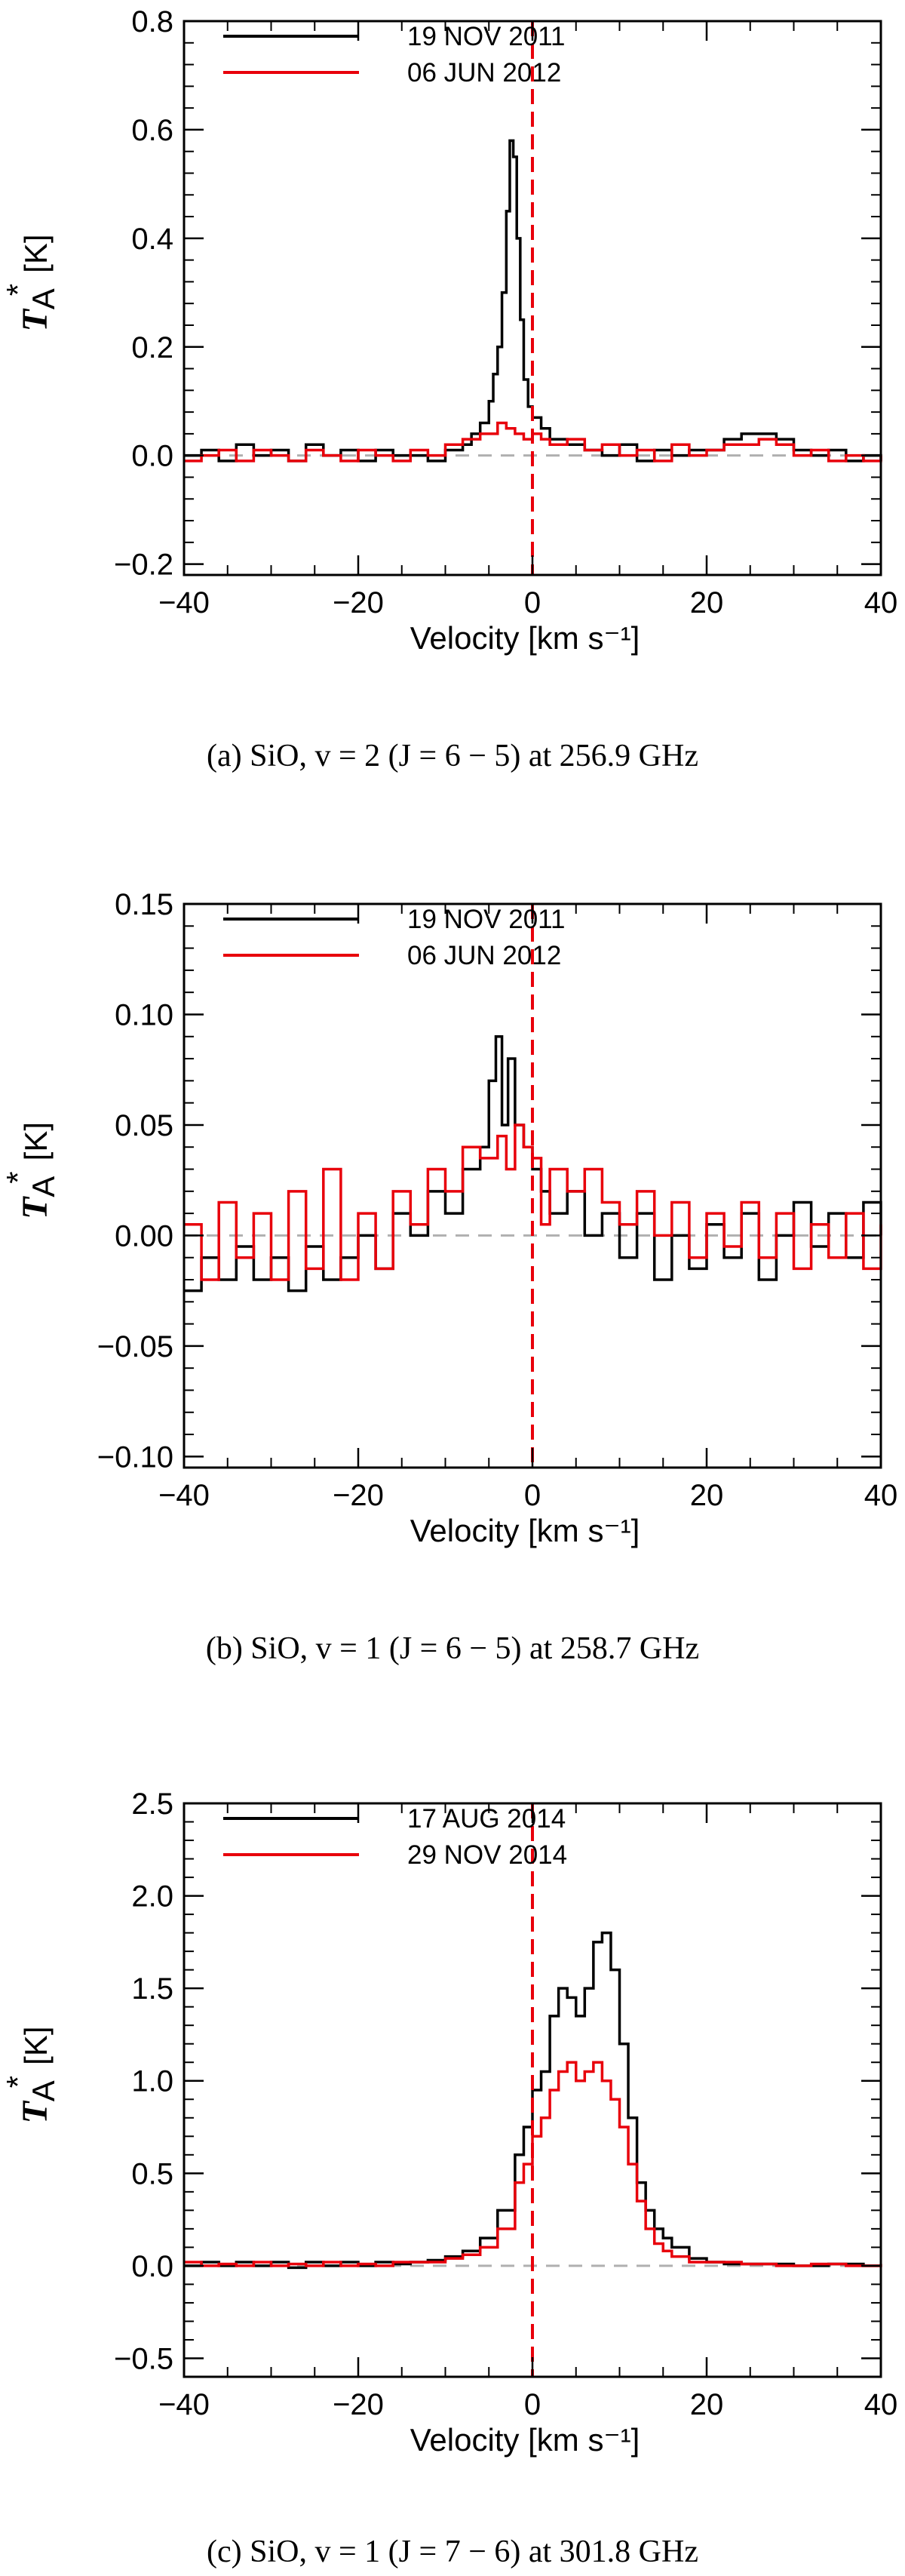 This screenshot has height=2576, width=905. Describe the element at coordinates (152, 1989) in the screenshot. I see `y-tick-label: 1.5` at that location.